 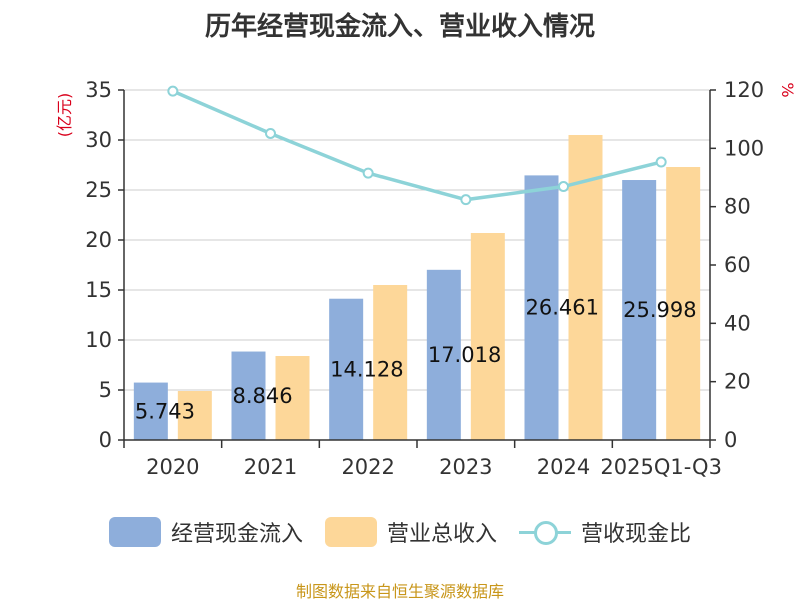 I want to click on bar-labels: 5.743 8.846 14.128 17.018 26.461 25.998, so click(x=416, y=360).